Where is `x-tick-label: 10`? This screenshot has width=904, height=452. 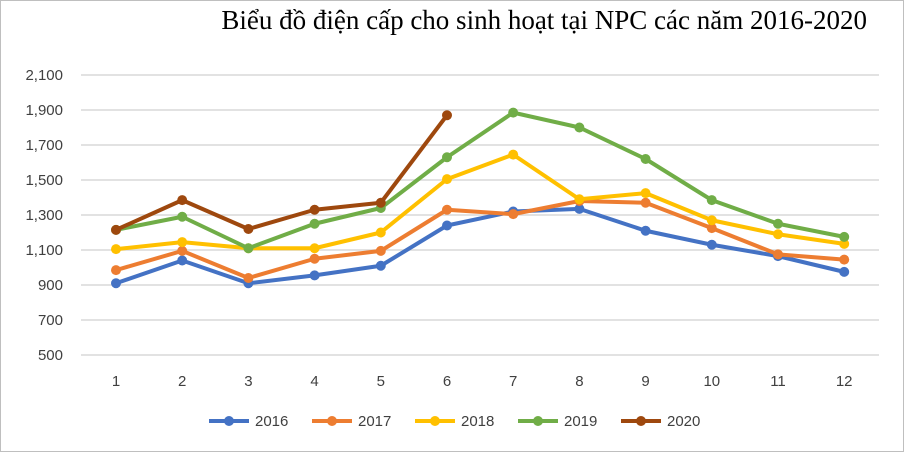 x-tick-label: 10 is located at coordinates (711, 381).